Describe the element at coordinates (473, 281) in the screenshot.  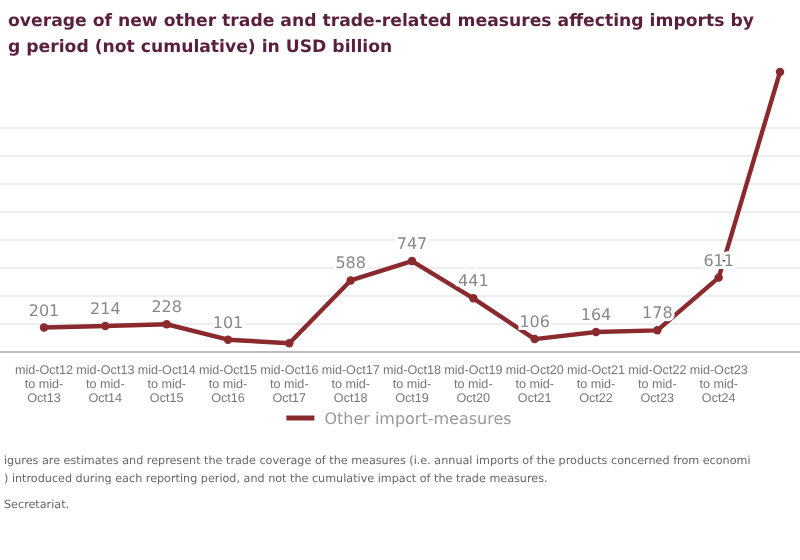
I see `data-label: 441` at that location.